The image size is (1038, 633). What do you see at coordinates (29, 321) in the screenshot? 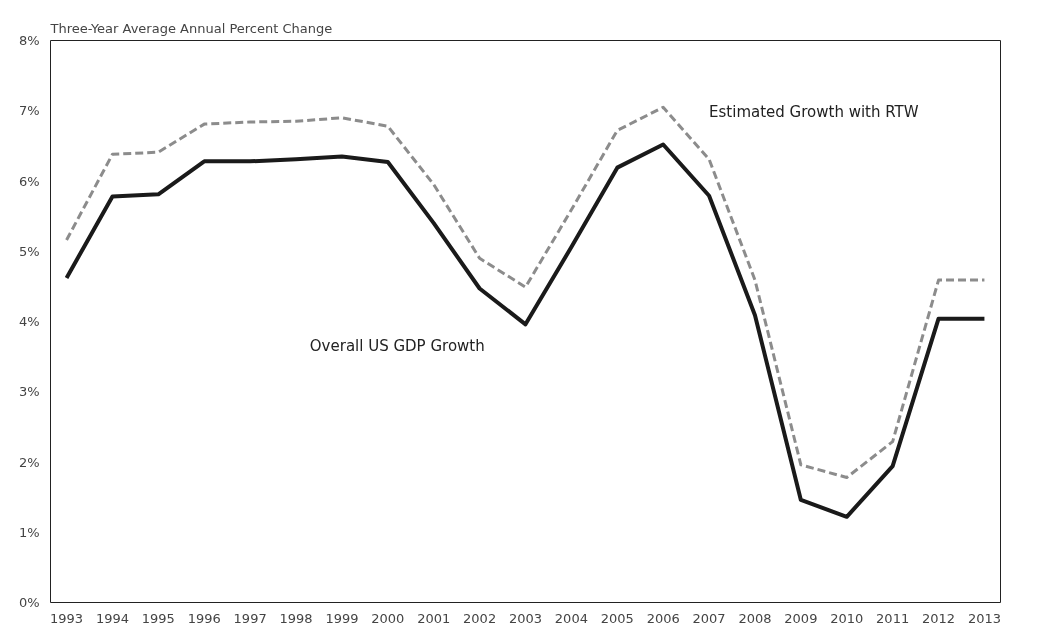
I see `y-tick-label: 4%` at bounding box center [29, 321].